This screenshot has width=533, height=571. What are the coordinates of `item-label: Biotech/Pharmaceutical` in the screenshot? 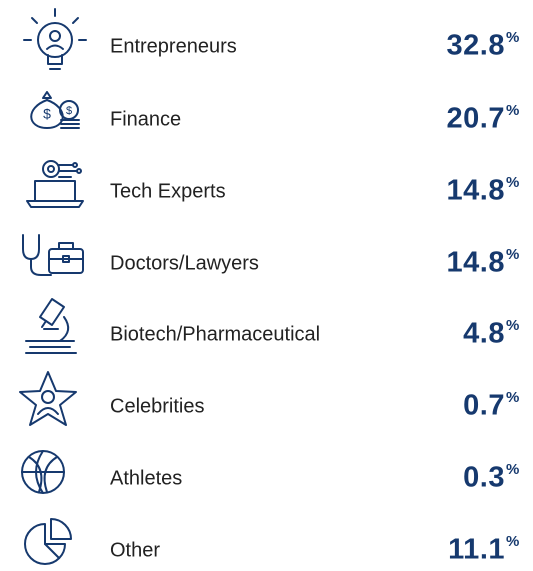 It's located at (215, 334).